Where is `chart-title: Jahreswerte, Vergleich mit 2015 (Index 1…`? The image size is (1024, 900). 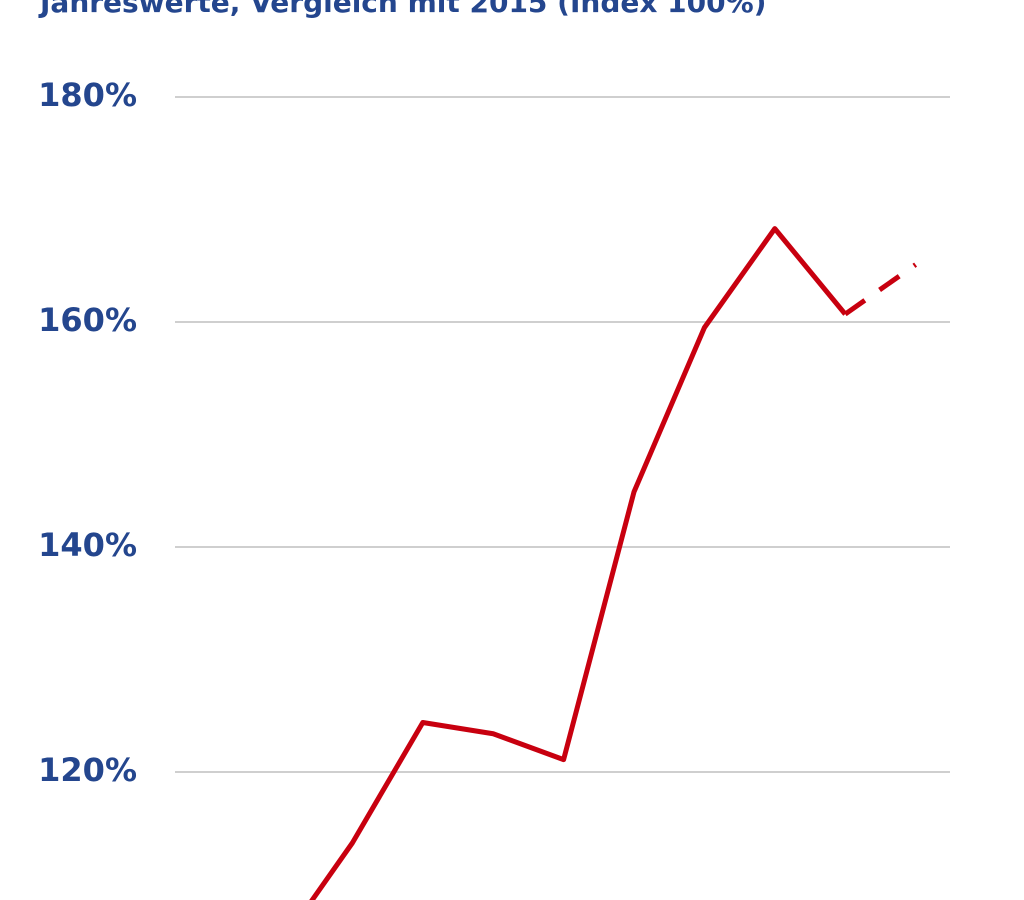
chart-title: Jahreswerte, Vergleich mit 2015 (Index 1… is located at coordinates (402, 9).